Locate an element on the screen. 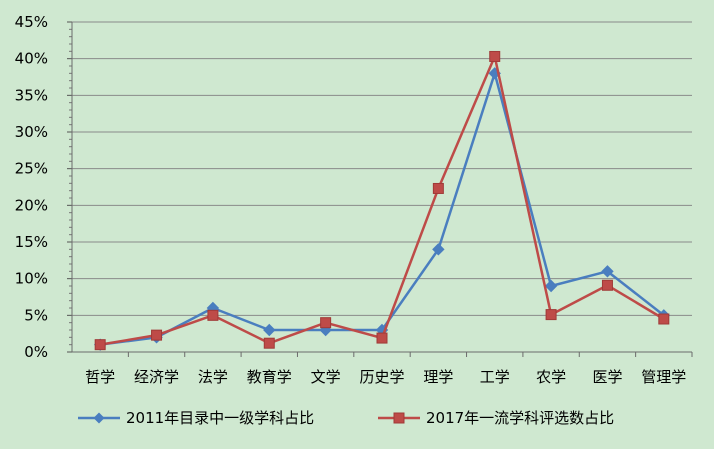  y-tick-label: 20% is located at coordinates (31, 205).